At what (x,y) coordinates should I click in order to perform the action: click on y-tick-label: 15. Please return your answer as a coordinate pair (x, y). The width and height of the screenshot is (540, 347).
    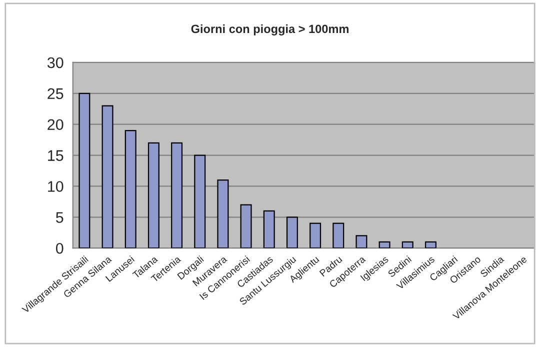
    Looking at the image, I should click on (56, 155).